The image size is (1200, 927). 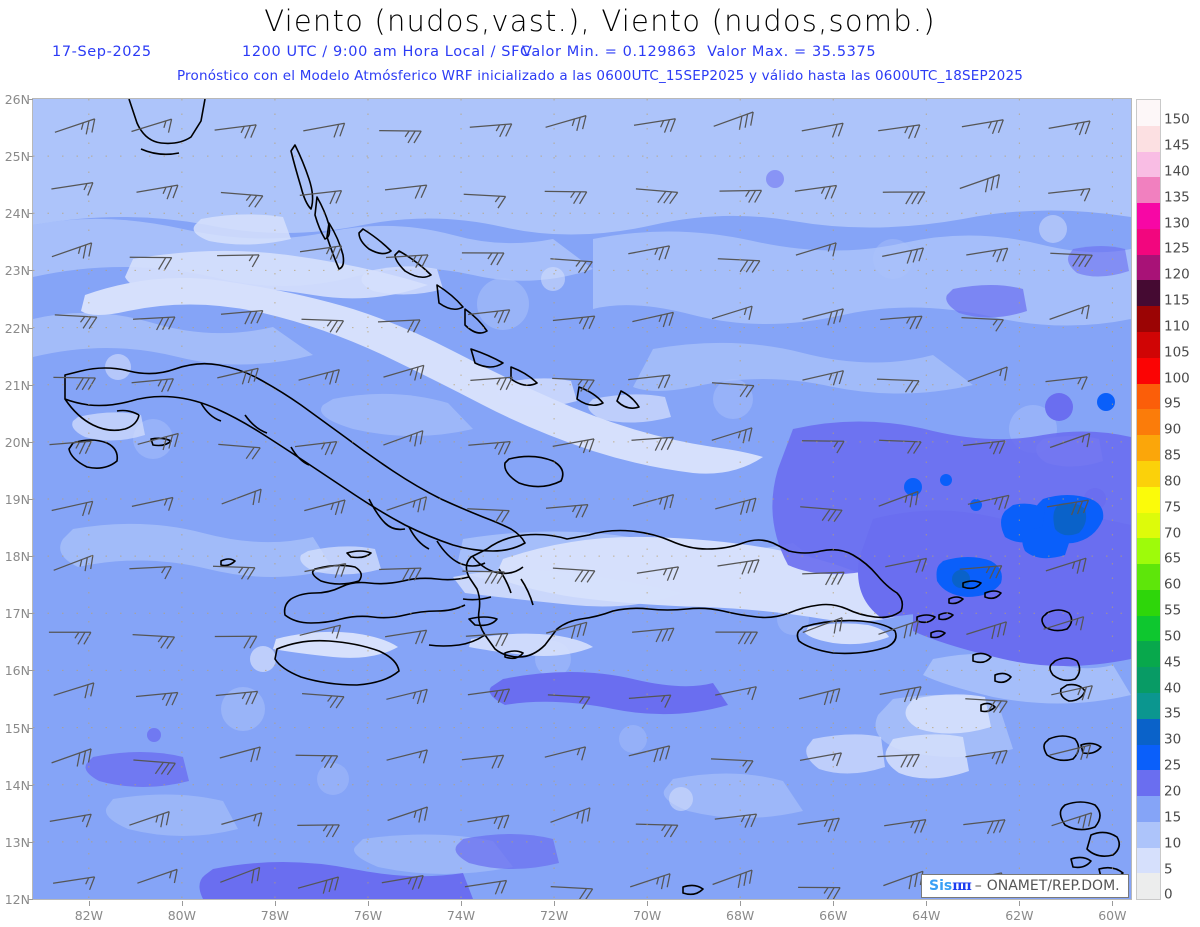 What do you see at coordinates (17, 842) in the screenshot?
I see `latitude-label: 13N` at bounding box center [17, 842].